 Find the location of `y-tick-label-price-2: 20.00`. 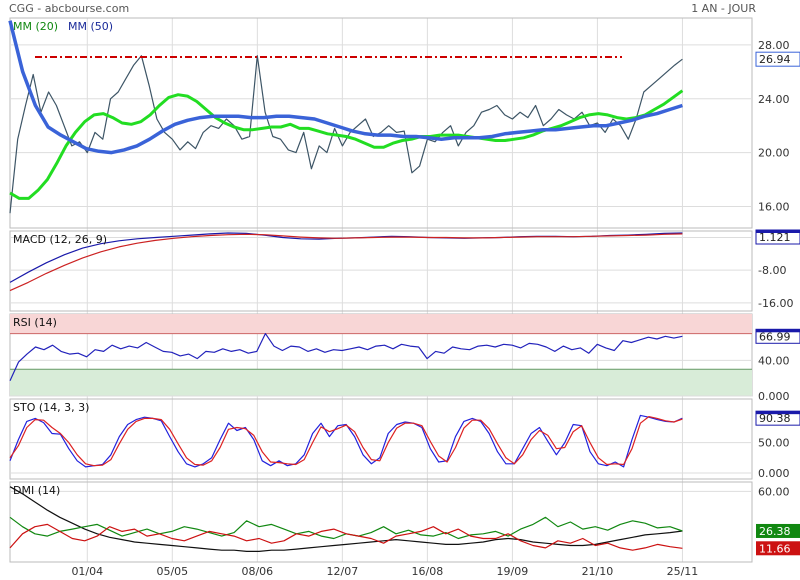

y-tick-label-price-2: 20.00 is located at coordinates (774, 153).